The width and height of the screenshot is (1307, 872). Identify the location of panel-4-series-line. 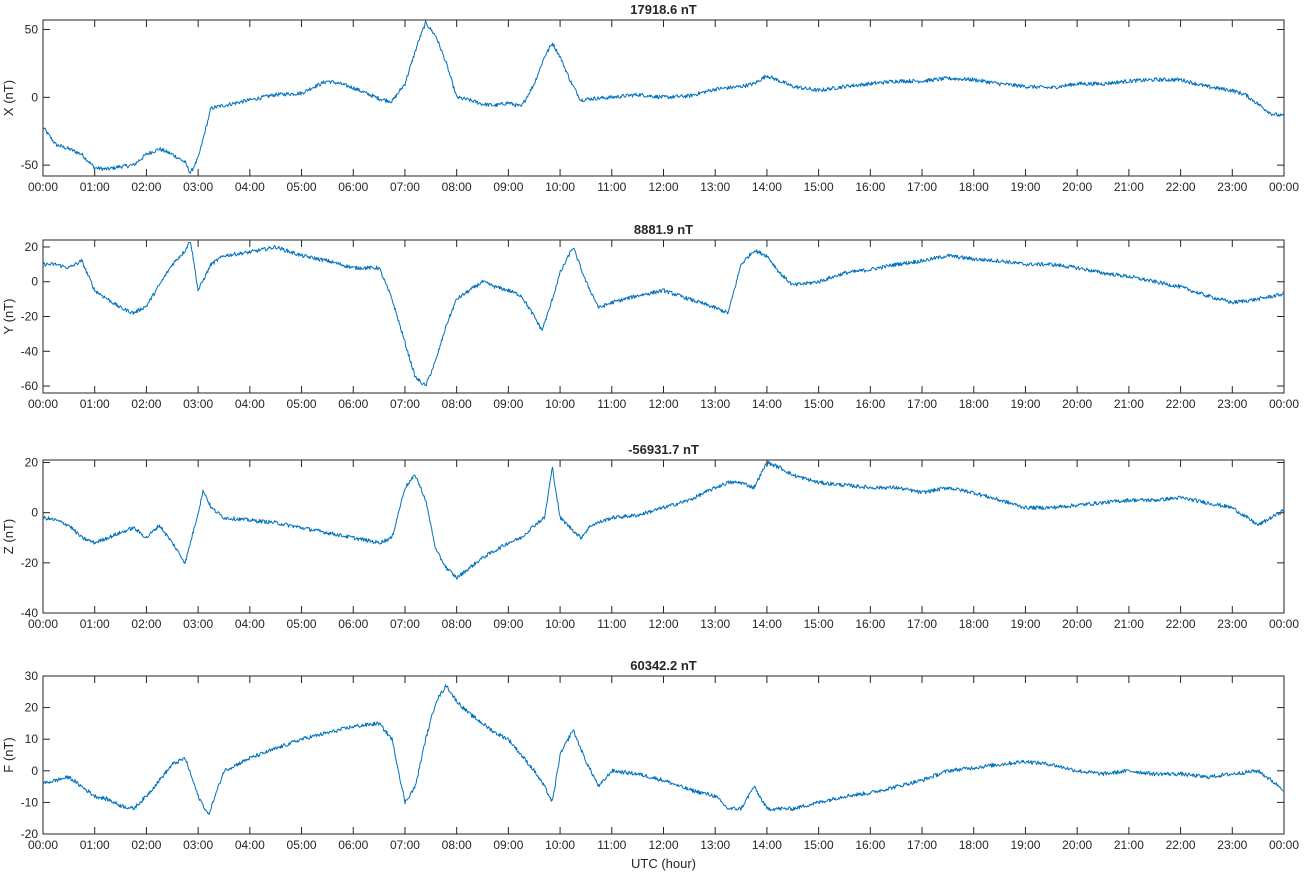
(663, 750).